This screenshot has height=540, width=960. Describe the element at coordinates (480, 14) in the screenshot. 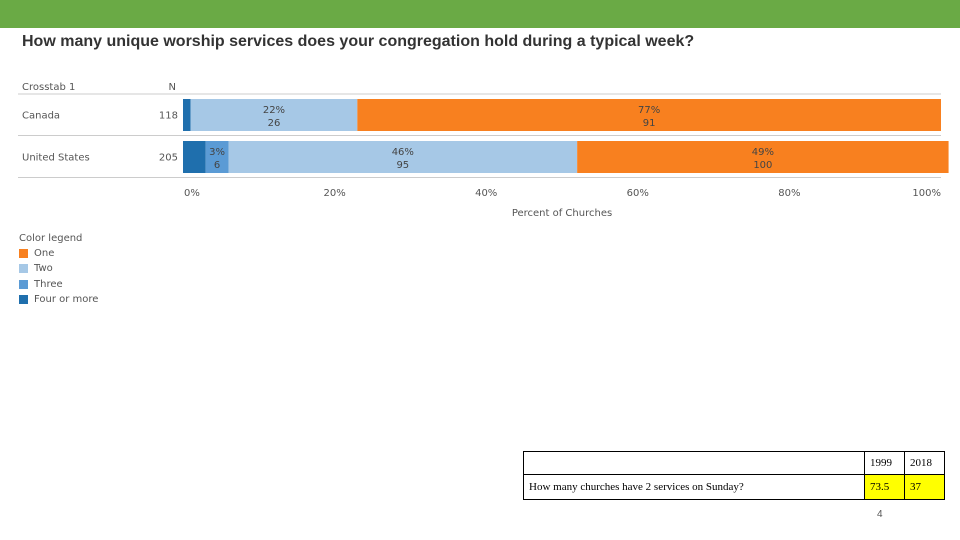

I see `top-accent-bar` at that location.